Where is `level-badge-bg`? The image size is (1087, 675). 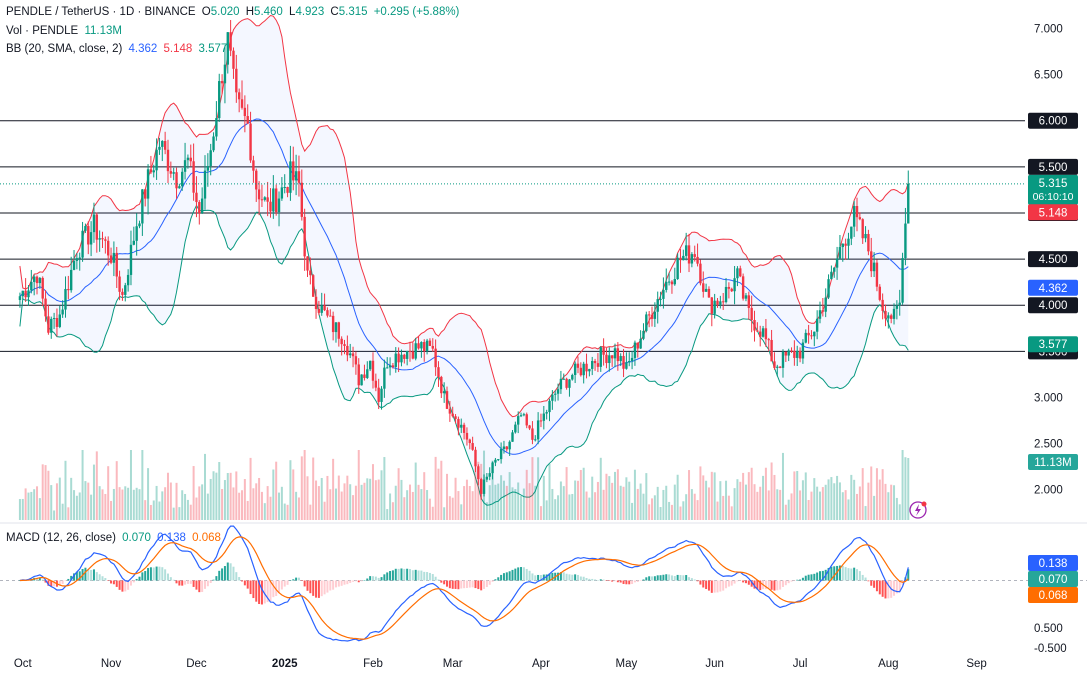 level-badge-bg is located at coordinates (1053, 305).